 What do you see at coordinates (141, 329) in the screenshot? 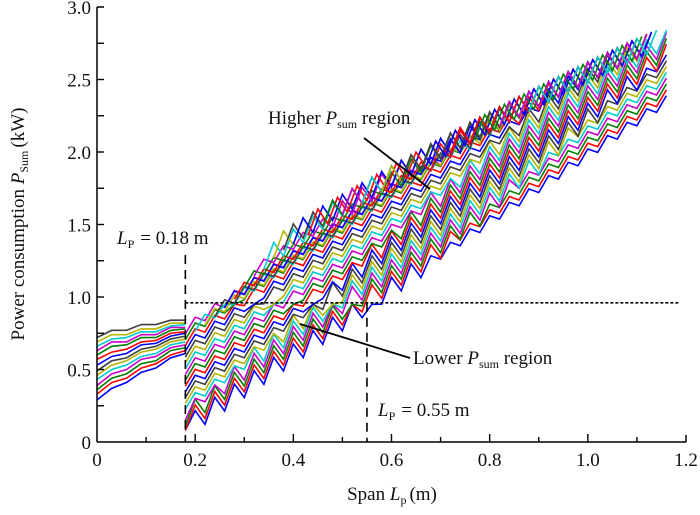
I see `series-line-s14` at bounding box center [141, 329].